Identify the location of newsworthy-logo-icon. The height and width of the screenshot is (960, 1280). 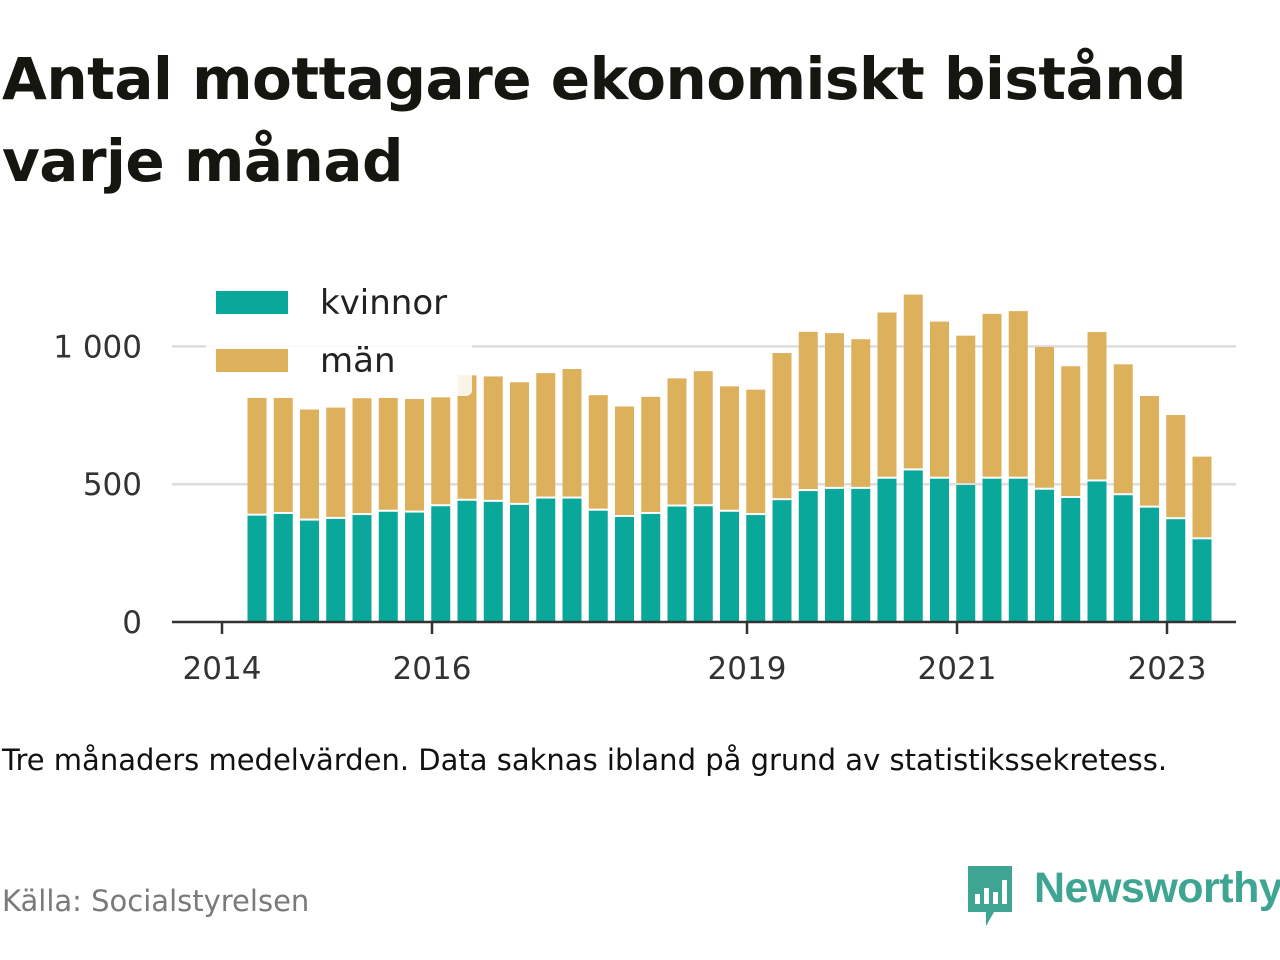
(990, 896).